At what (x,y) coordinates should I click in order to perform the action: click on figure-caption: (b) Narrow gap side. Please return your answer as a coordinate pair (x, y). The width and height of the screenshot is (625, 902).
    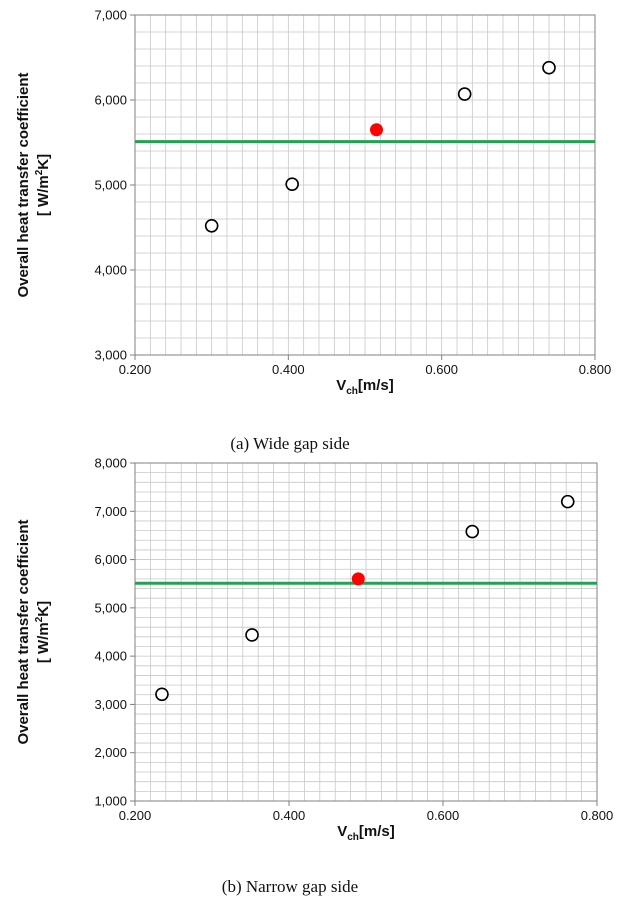
    Looking at the image, I should click on (290, 886).